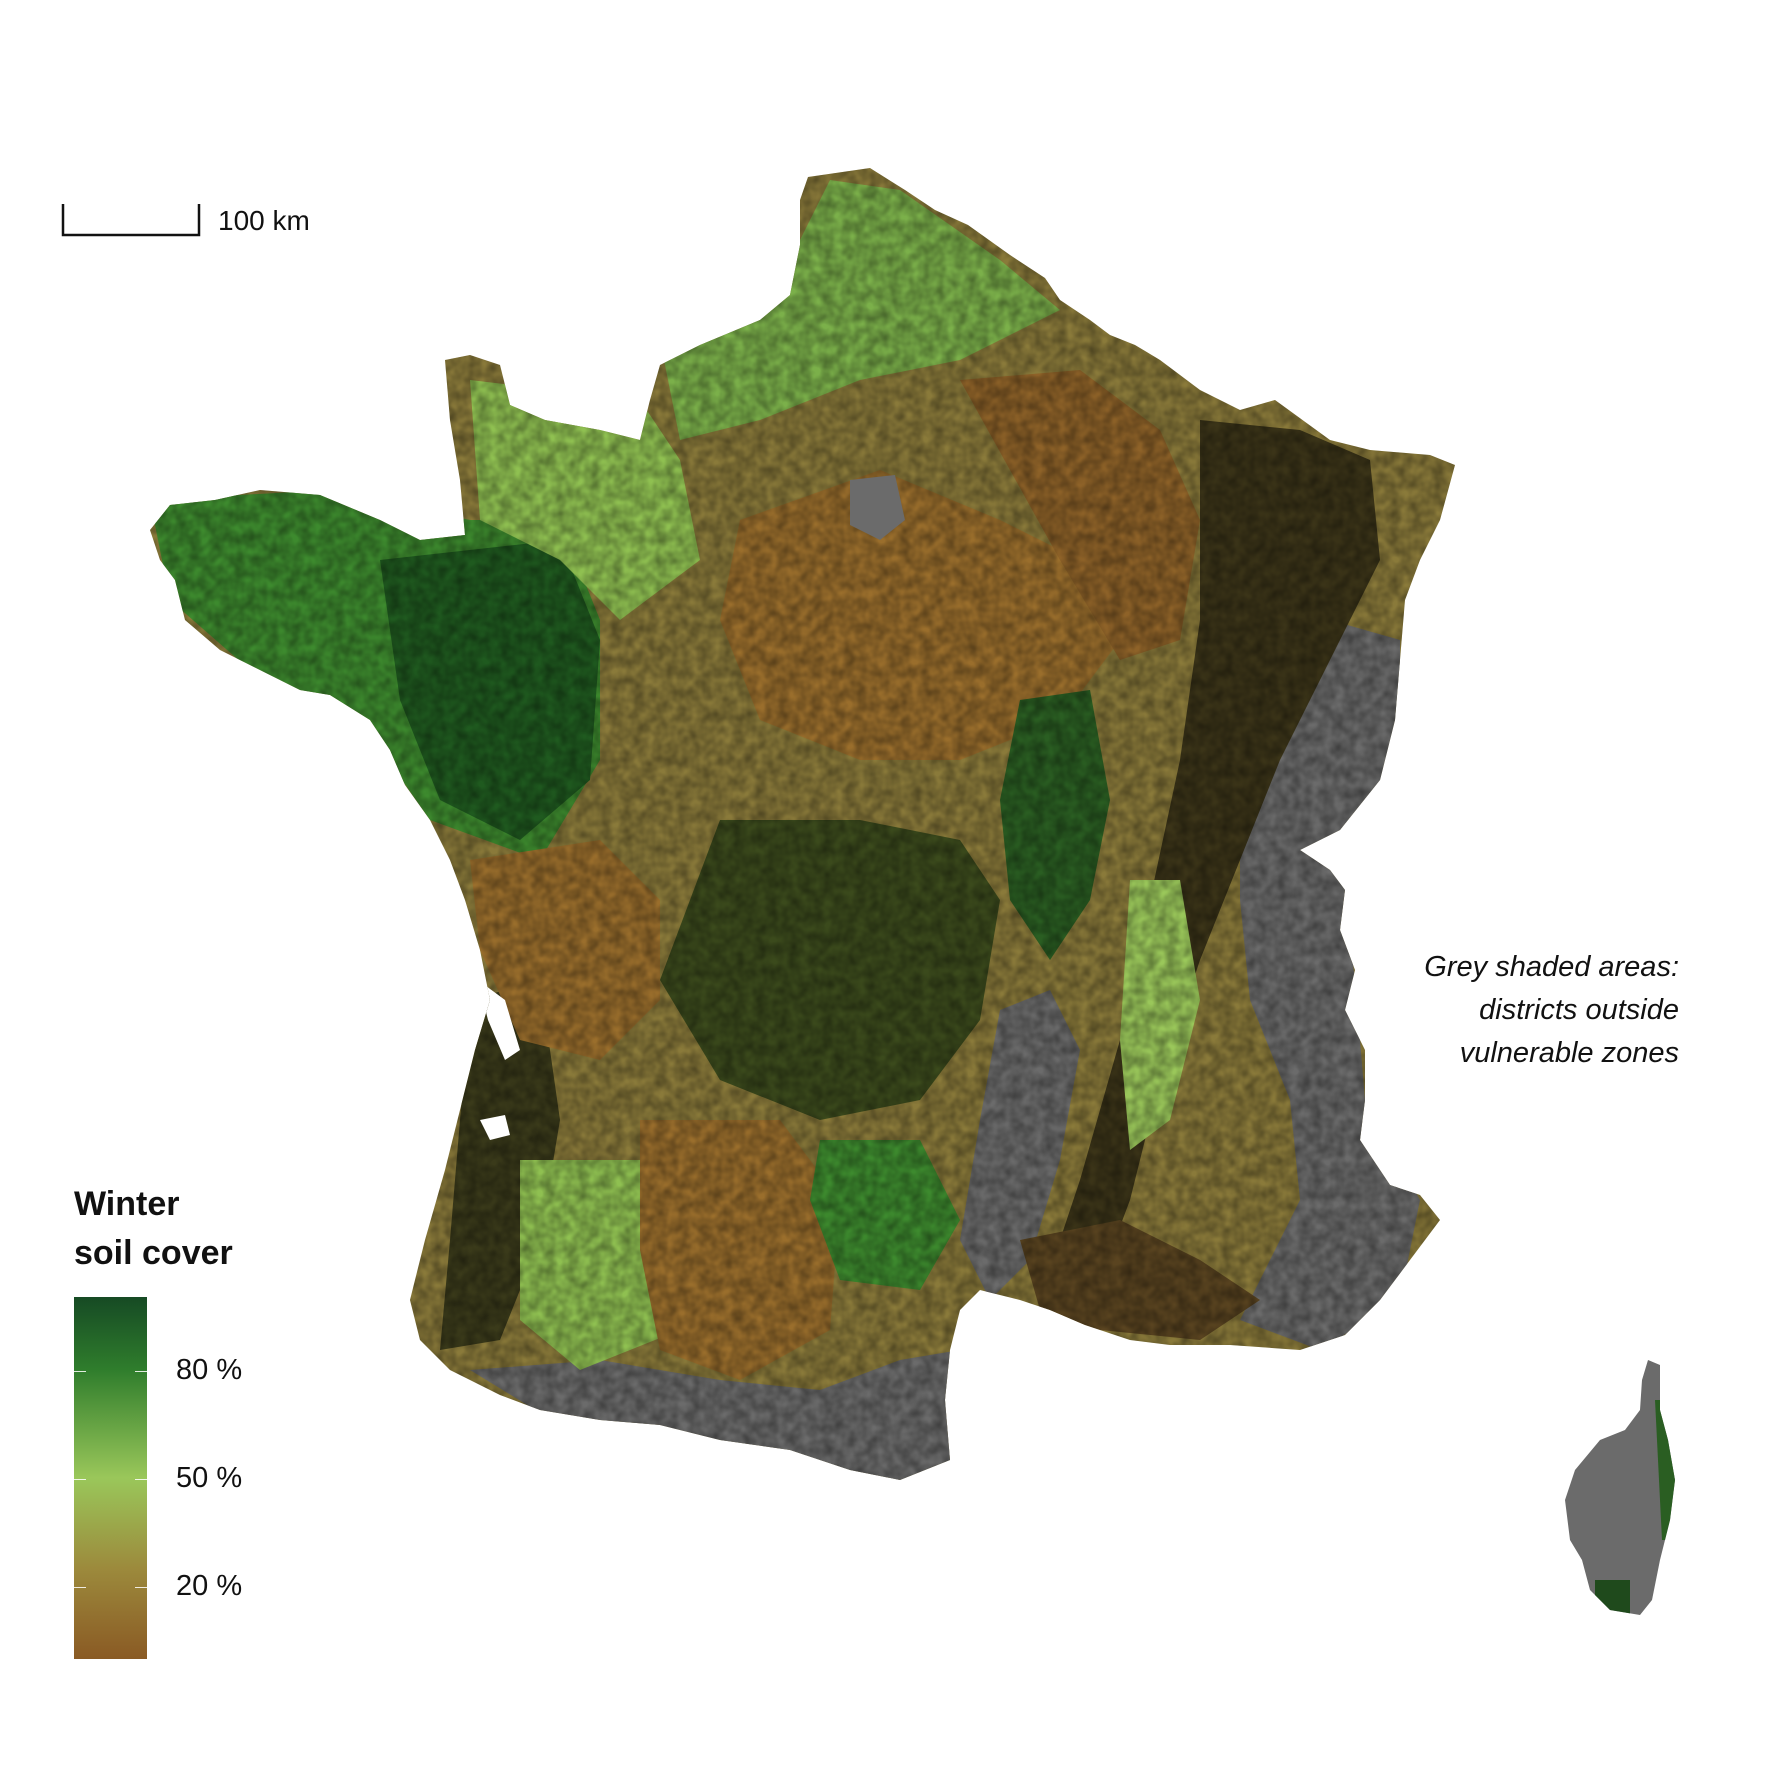  I want to click on legend-label-80: 80 %, so click(209, 1370).